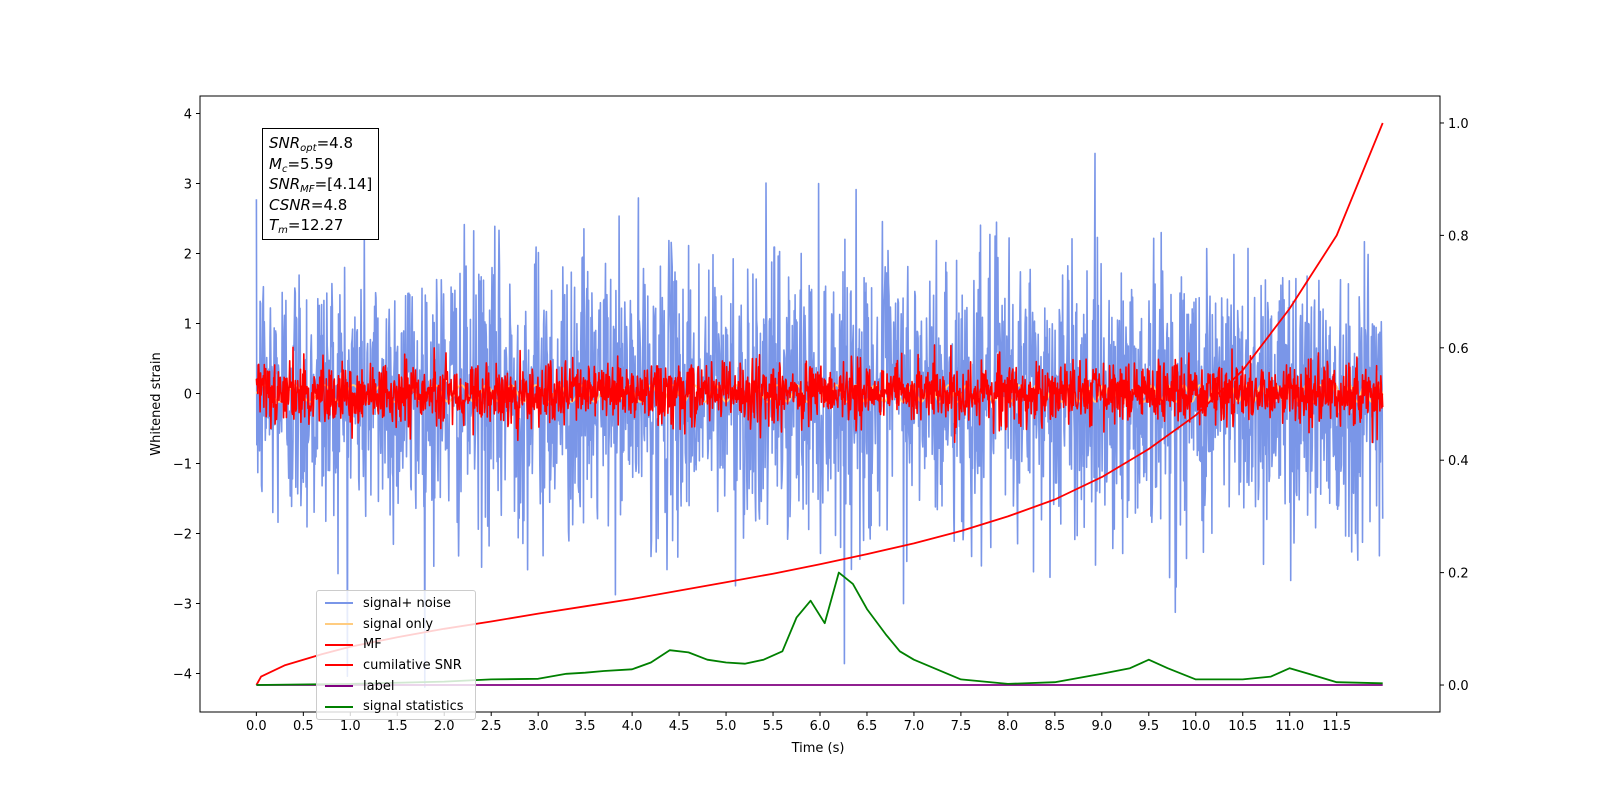 The image size is (1600, 800). Describe the element at coordinates (1458, 686) in the screenshot. I see `y2-tick-label: 0.0` at that location.